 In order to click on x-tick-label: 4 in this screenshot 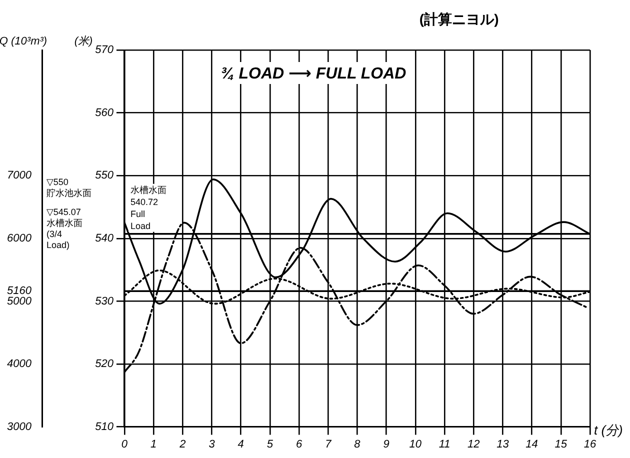, I will do `click(241, 444)`.